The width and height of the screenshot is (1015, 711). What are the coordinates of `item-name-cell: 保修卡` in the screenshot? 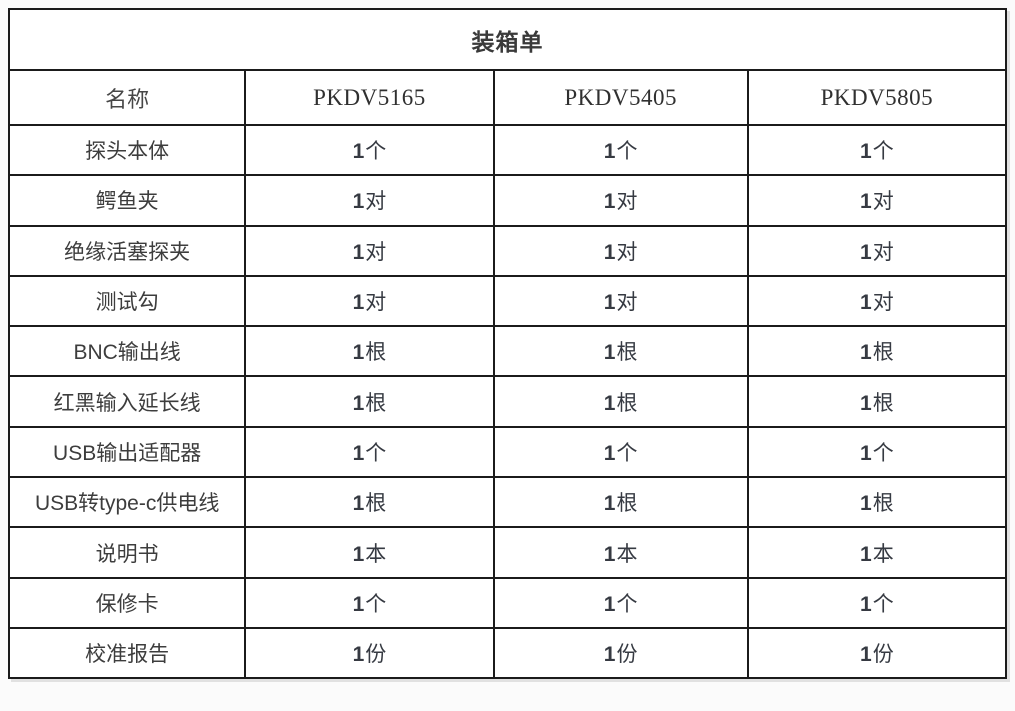 It's located at (127, 602).